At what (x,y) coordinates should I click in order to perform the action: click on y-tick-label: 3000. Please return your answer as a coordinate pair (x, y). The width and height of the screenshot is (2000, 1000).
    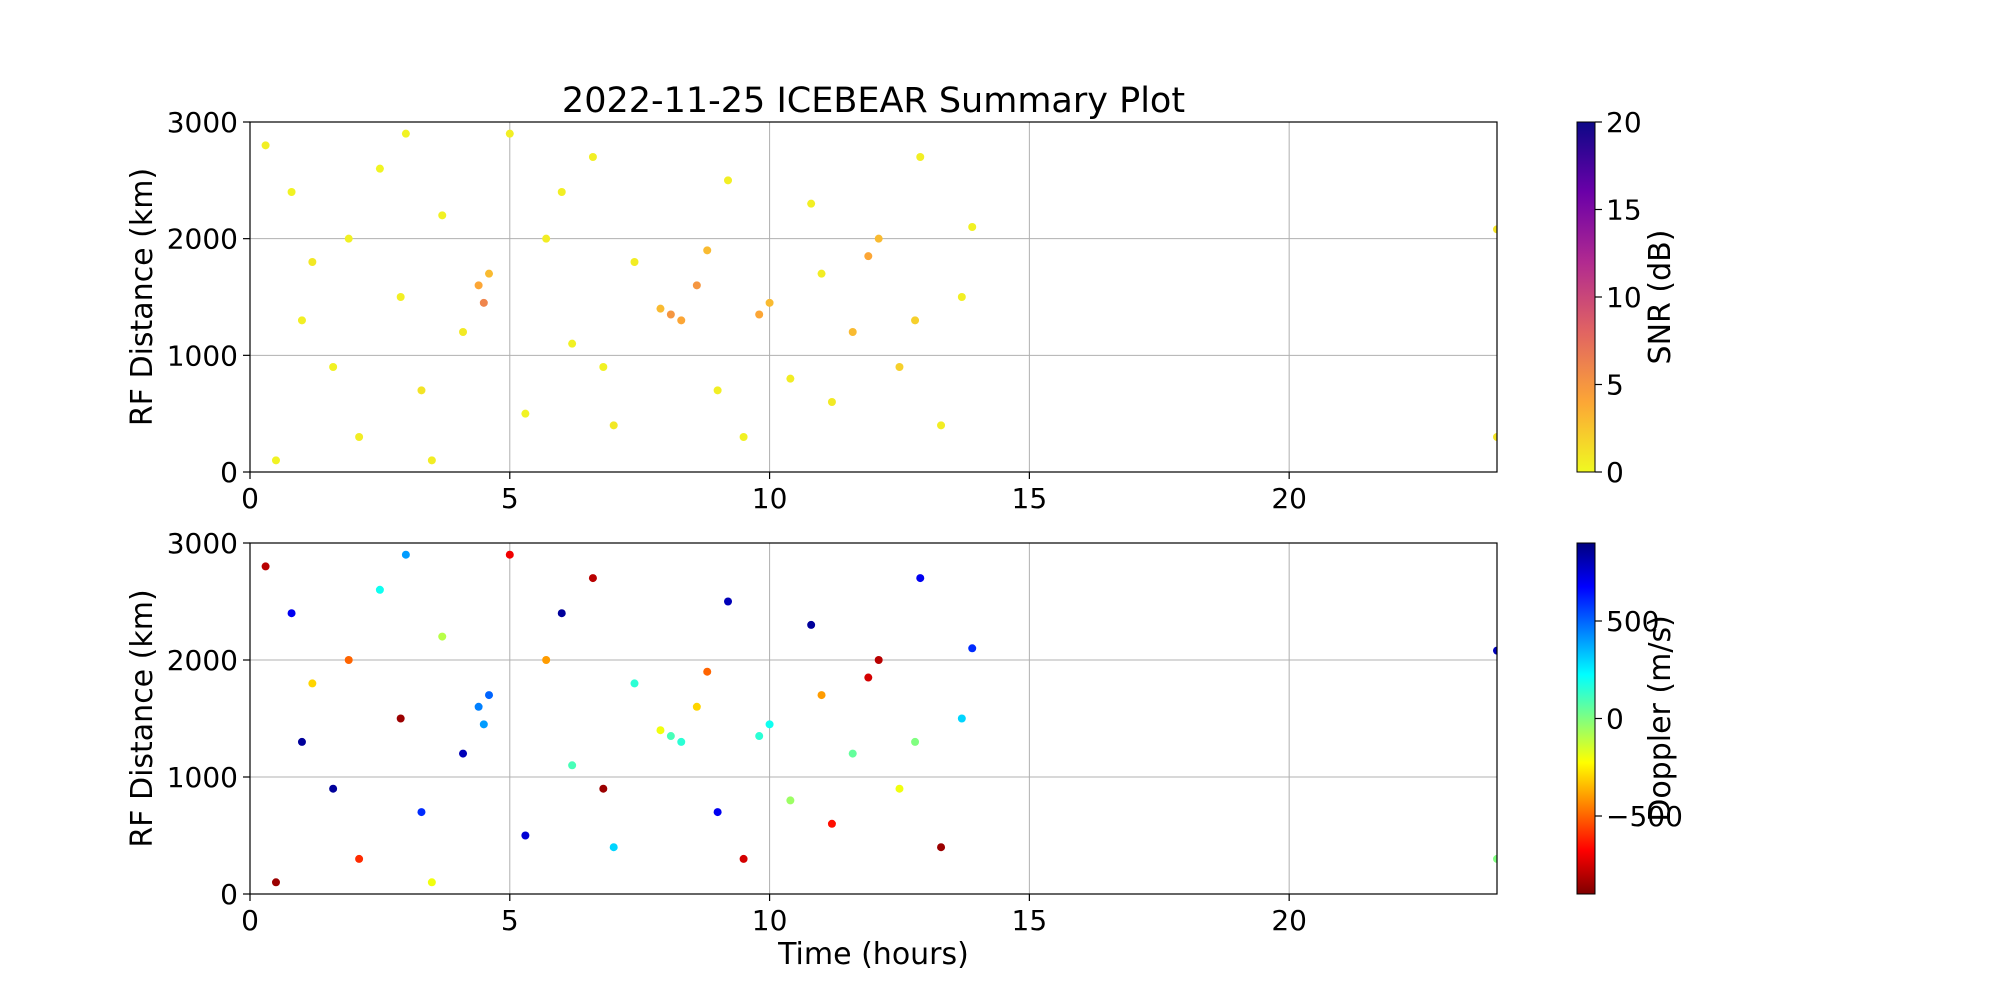
    Looking at the image, I should click on (202, 122).